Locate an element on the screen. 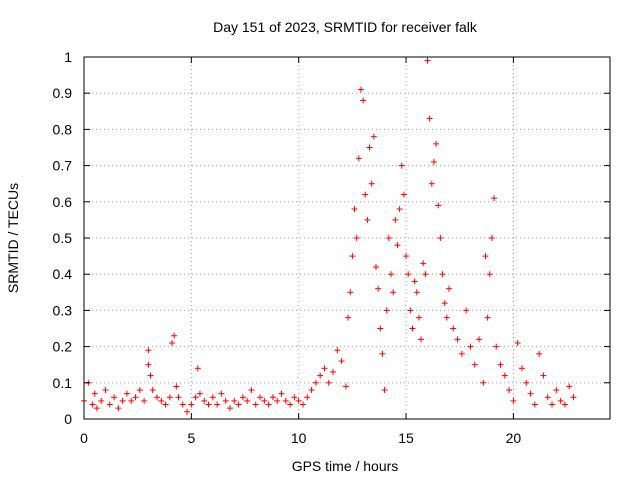 The height and width of the screenshot is (480, 640). y-tick-label: 1 is located at coordinates (68, 57).